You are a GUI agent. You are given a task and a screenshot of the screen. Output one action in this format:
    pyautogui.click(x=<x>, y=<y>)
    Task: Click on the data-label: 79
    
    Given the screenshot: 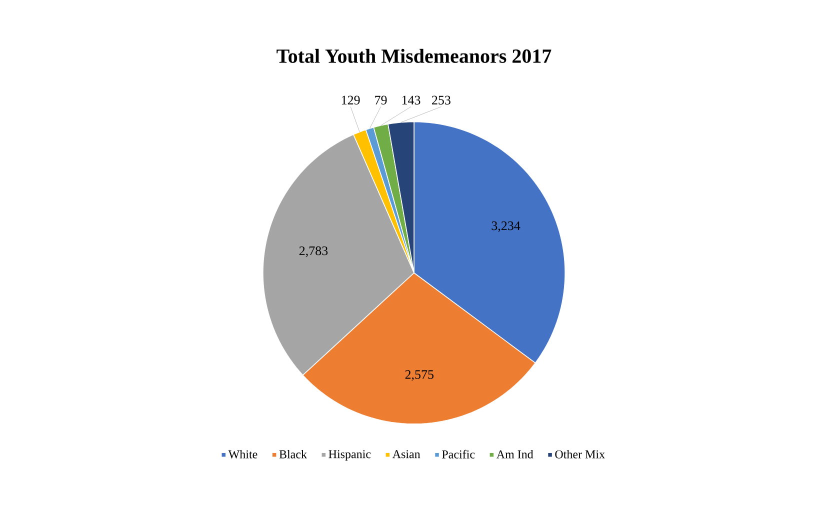 What is the action you would take?
    pyautogui.click(x=381, y=100)
    